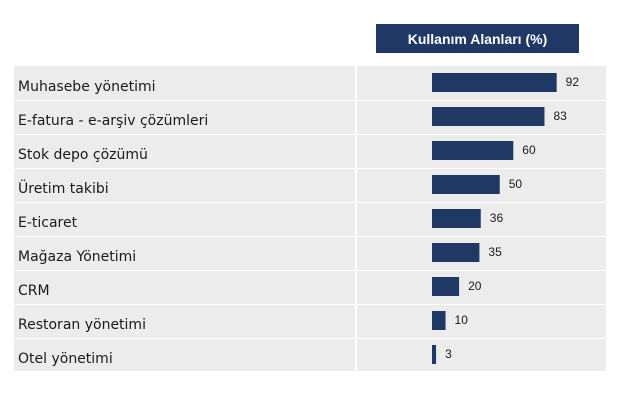 Image resolution: width=620 pixels, height=403 pixels. I want to click on category-label: Restoran yönetimi, so click(82, 325).